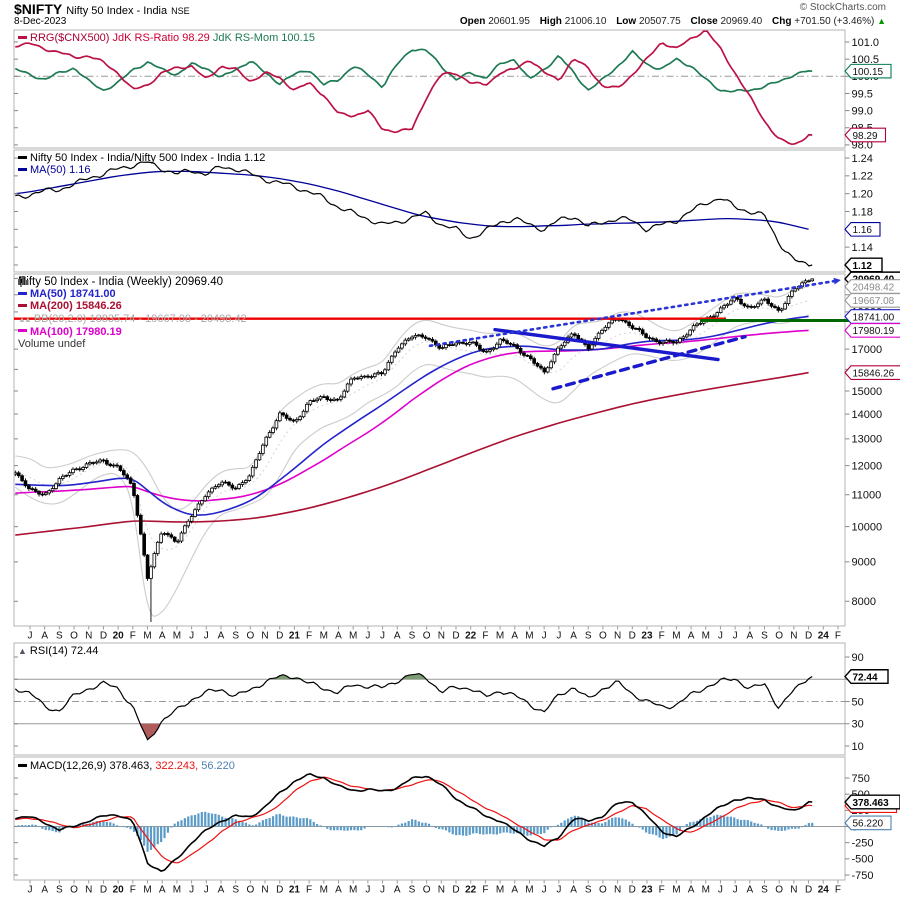 This screenshot has width=900, height=900. Describe the element at coordinates (741, 21) in the screenshot. I see `close-value: 20969.40` at that location.